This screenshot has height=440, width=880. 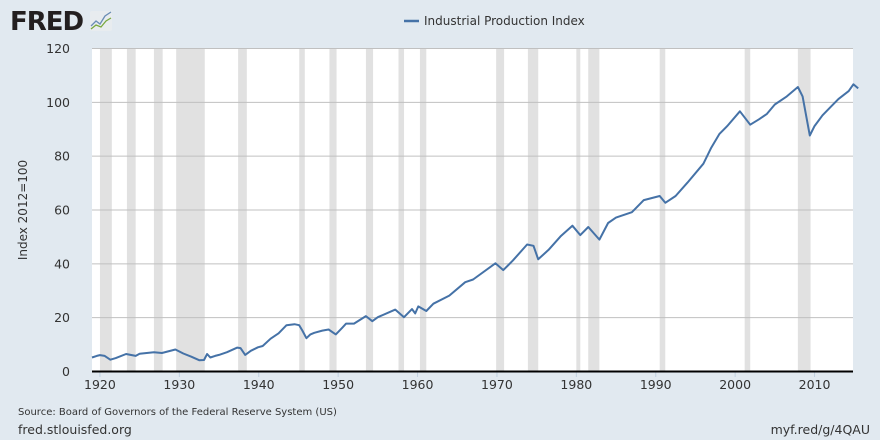 What do you see at coordinates (259, 384) in the screenshot?
I see `x-tick-label: 1940` at bounding box center [259, 384].